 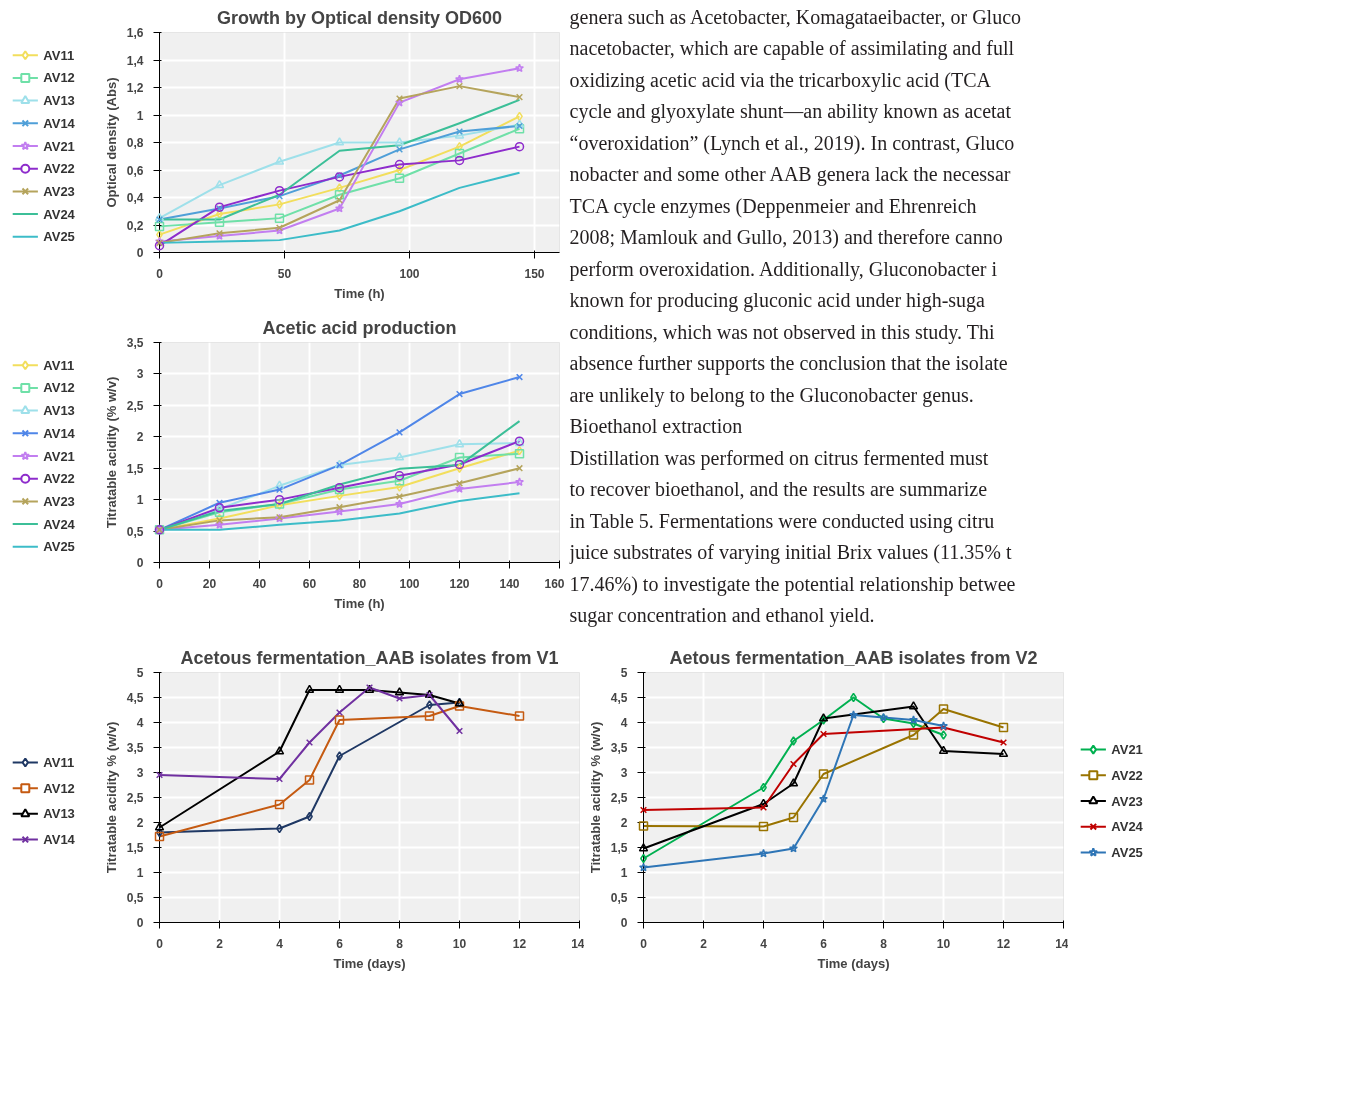 What do you see at coordinates (790, 552) in the screenshot?
I see `text: juice substrates of varying initial Brix values (11.35% t` at bounding box center [790, 552].